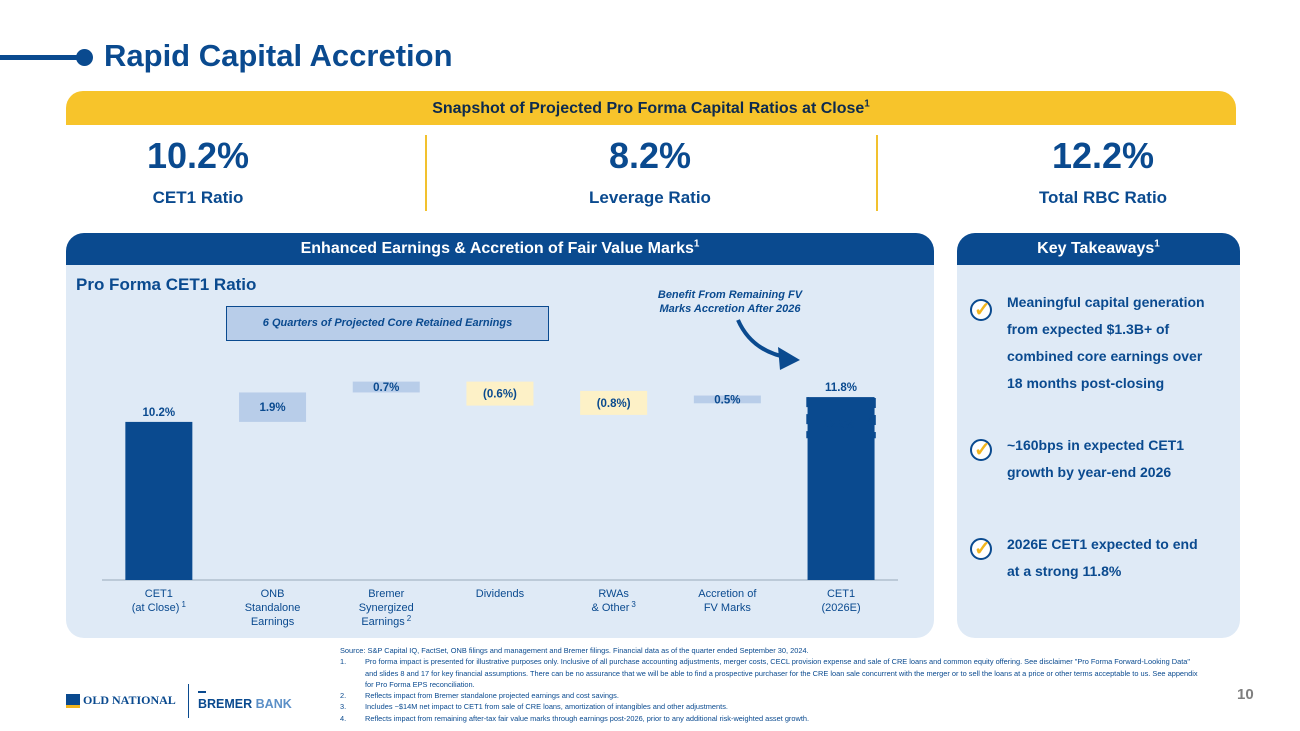  I want to click on benefit-annotation-line: Marks Accretion After 2026, so click(730, 309).